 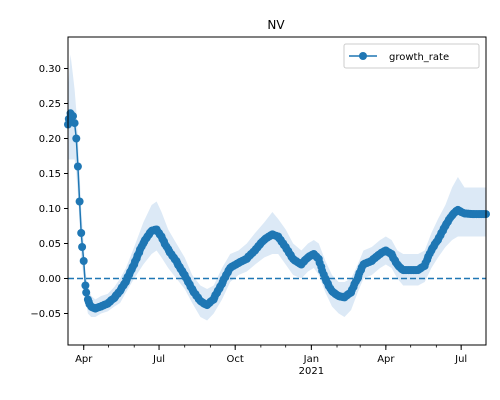 What do you see at coordinates (50, 209) in the screenshot?
I see `y-tick-label: 0.10` at bounding box center [50, 209].